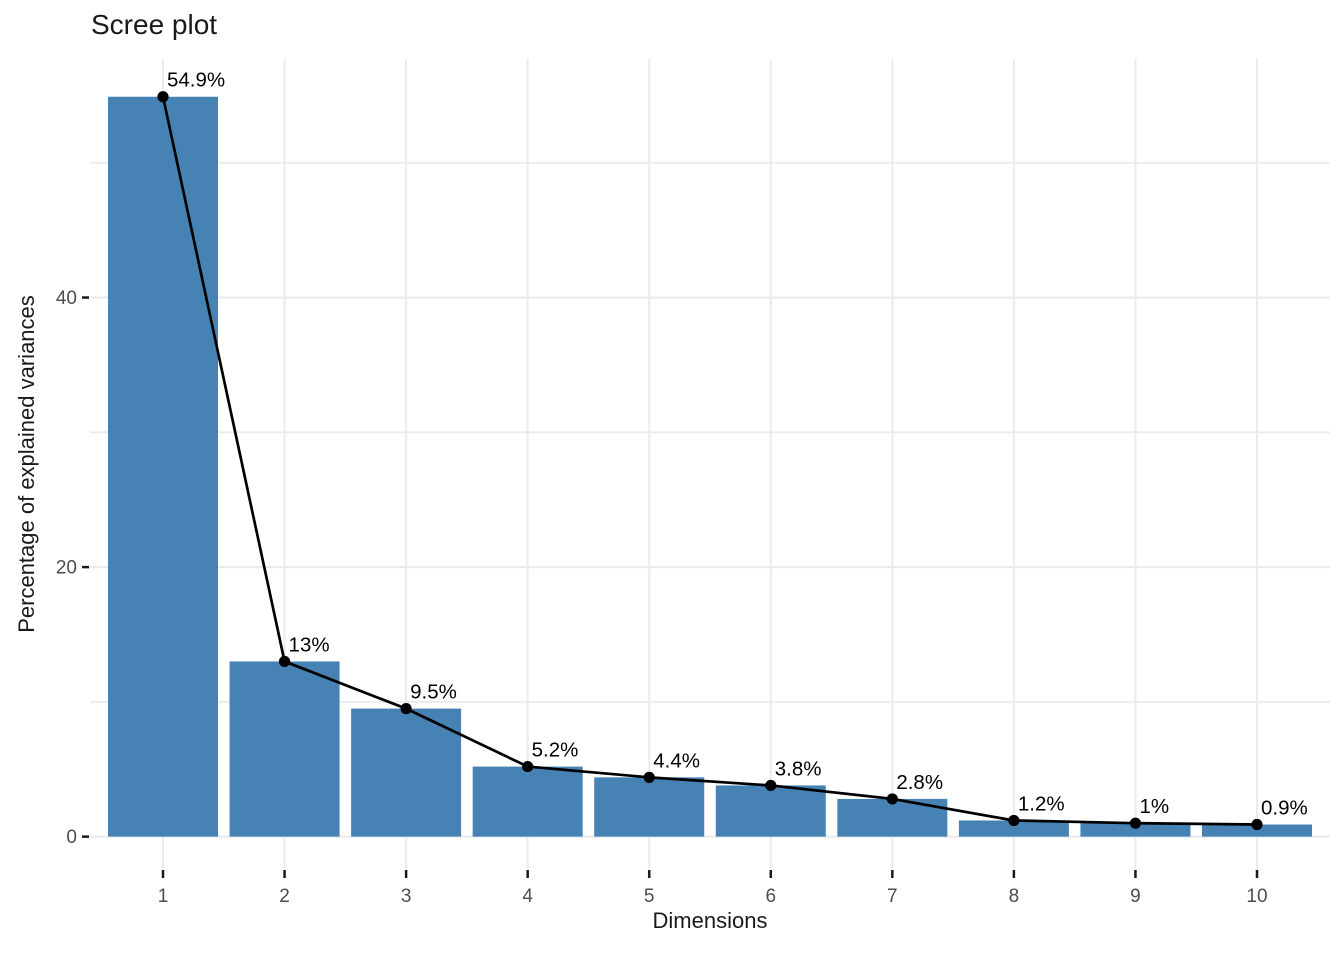 This screenshot has width=1344, height=960. Describe the element at coordinates (433, 692) in the screenshot. I see `point-label: 9.5%` at that location.